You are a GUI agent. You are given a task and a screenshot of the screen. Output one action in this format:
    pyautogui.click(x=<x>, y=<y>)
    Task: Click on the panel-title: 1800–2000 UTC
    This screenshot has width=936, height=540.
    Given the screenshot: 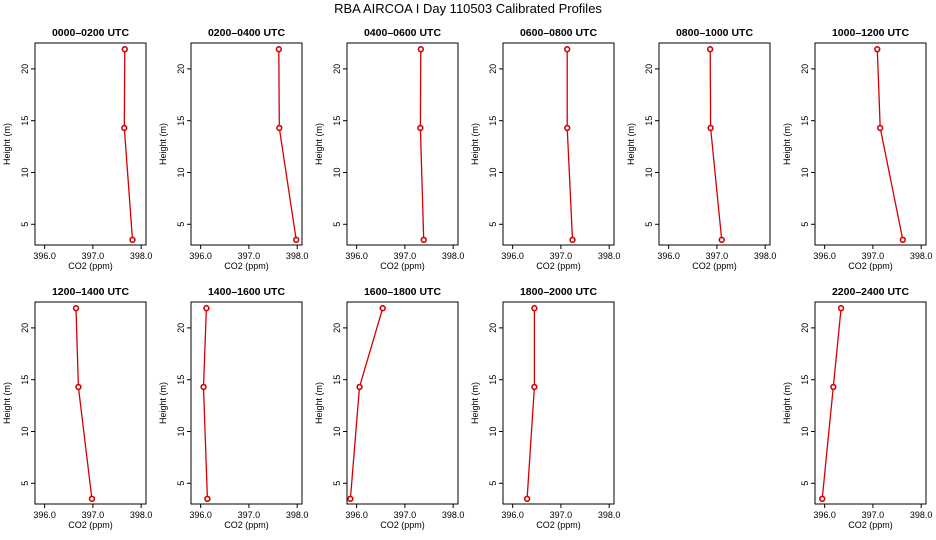 What is the action you would take?
    pyautogui.click(x=558, y=292)
    